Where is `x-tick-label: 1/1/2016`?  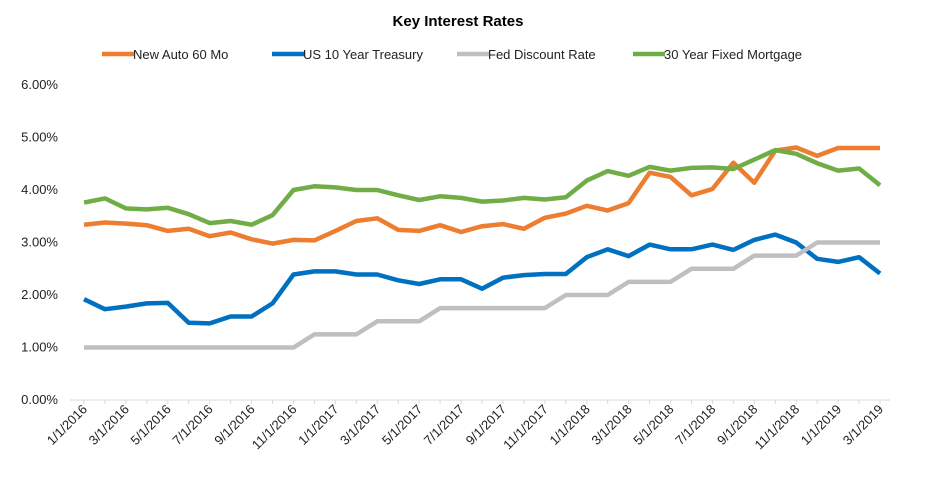 x-tick-label: 1/1/2016 is located at coordinates (67, 425).